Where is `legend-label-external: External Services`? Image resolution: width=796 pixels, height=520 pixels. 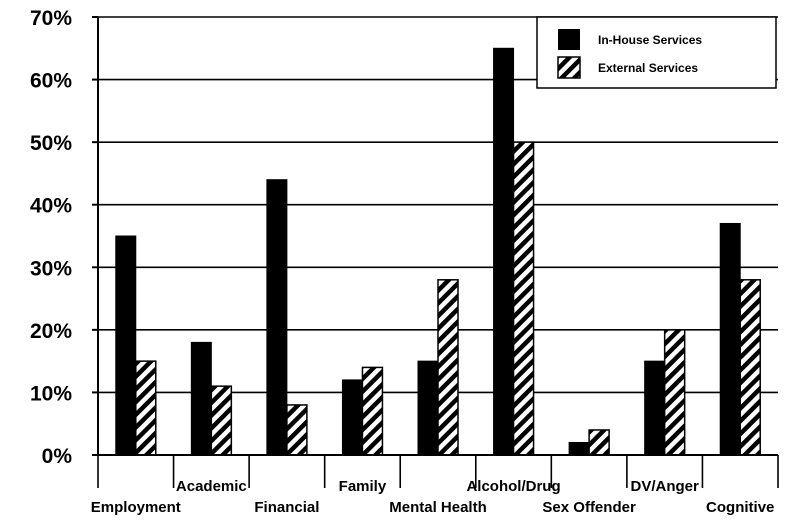 legend-label-external: External Services is located at coordinates (648, 68).